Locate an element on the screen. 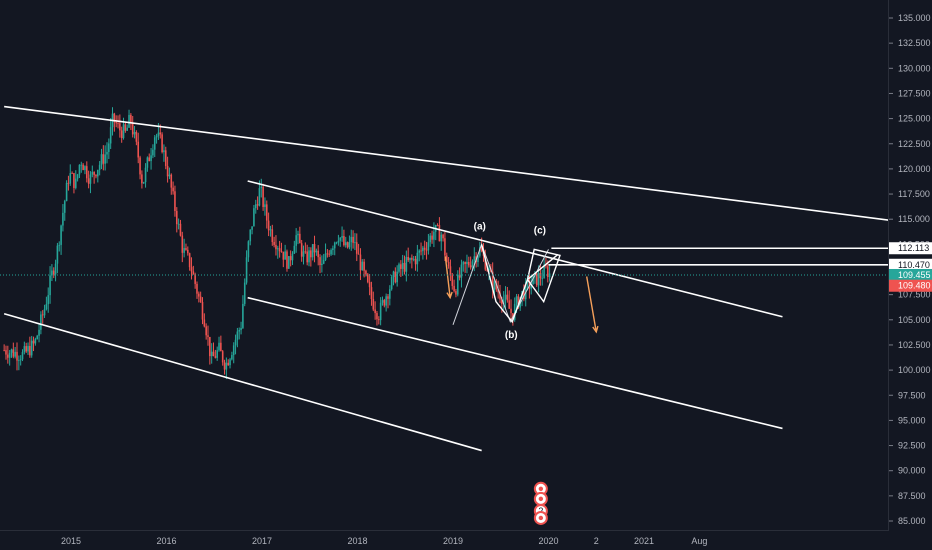 The height and width of the screenshot is (550, 932). x-tick-label: 2015 is located at coordinates (71, 541).